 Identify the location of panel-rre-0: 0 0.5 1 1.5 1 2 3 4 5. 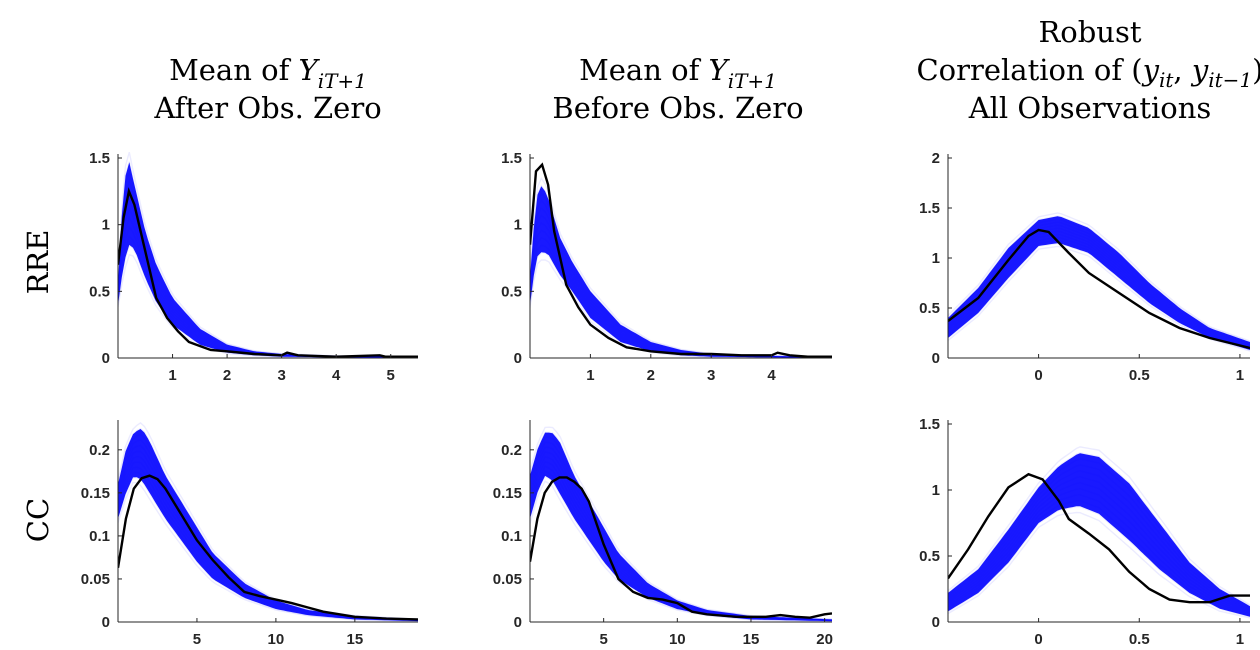
(253, 267).